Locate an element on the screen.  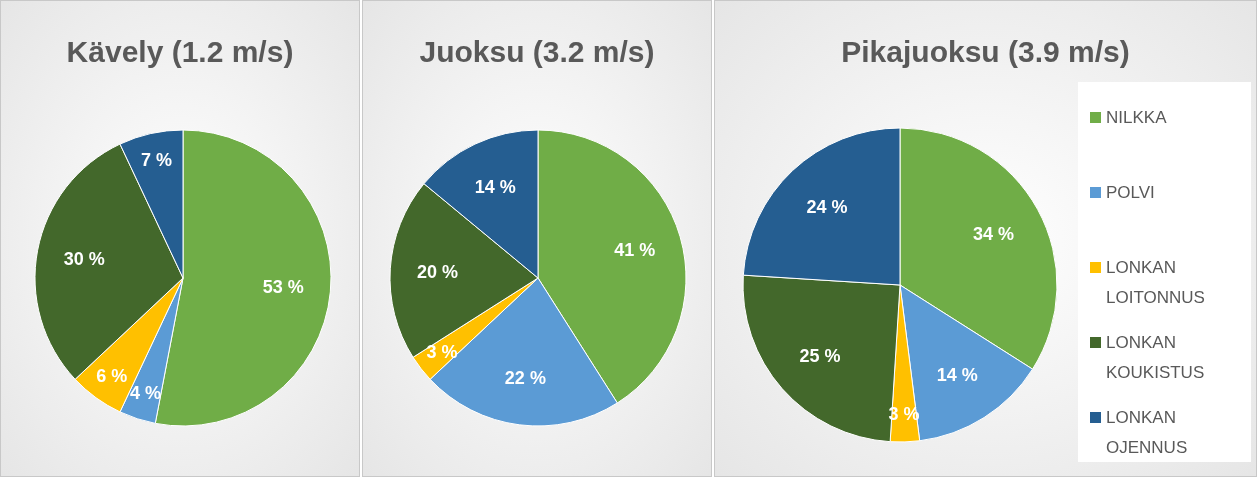
data-label: 24 % is located at coordinates (827, 207).